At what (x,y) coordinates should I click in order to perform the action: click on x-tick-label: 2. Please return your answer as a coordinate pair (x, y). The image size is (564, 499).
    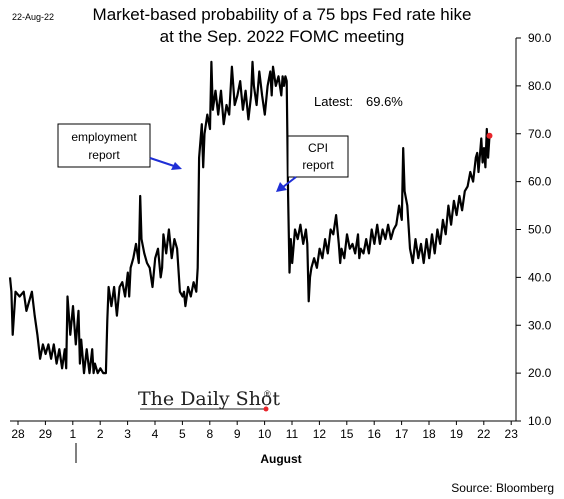
    Looking at the image, I should click on (100, 434).